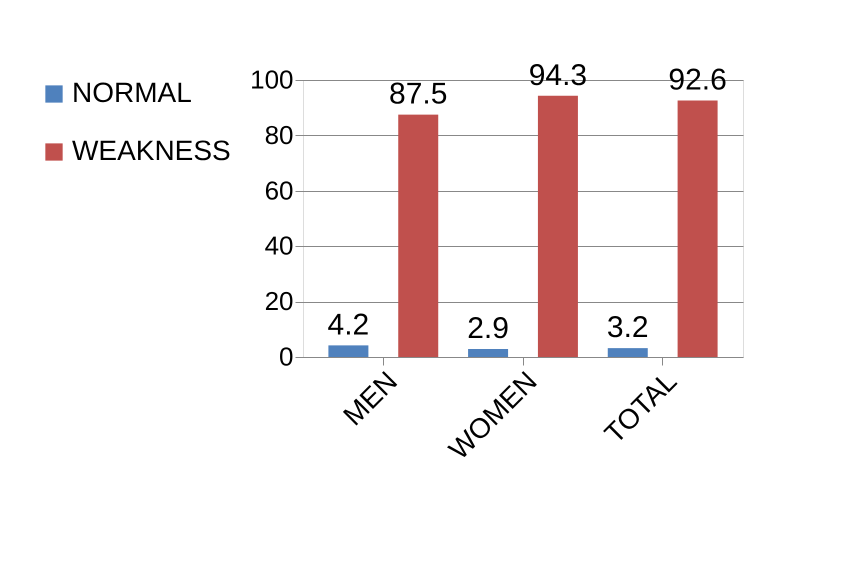 The image size is (867, 564). What do you see at coordinates (272, 79) in the screenshot?
I see `y-tick-label: 100` at bounding box center [272, 79].